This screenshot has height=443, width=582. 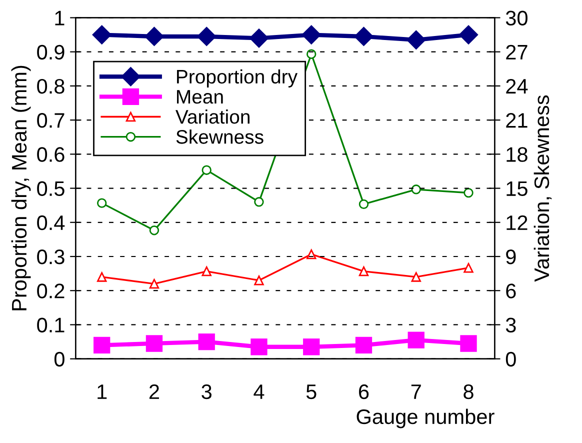 I want to click on y2-tick-label: 27, so click(x=517, y=52).